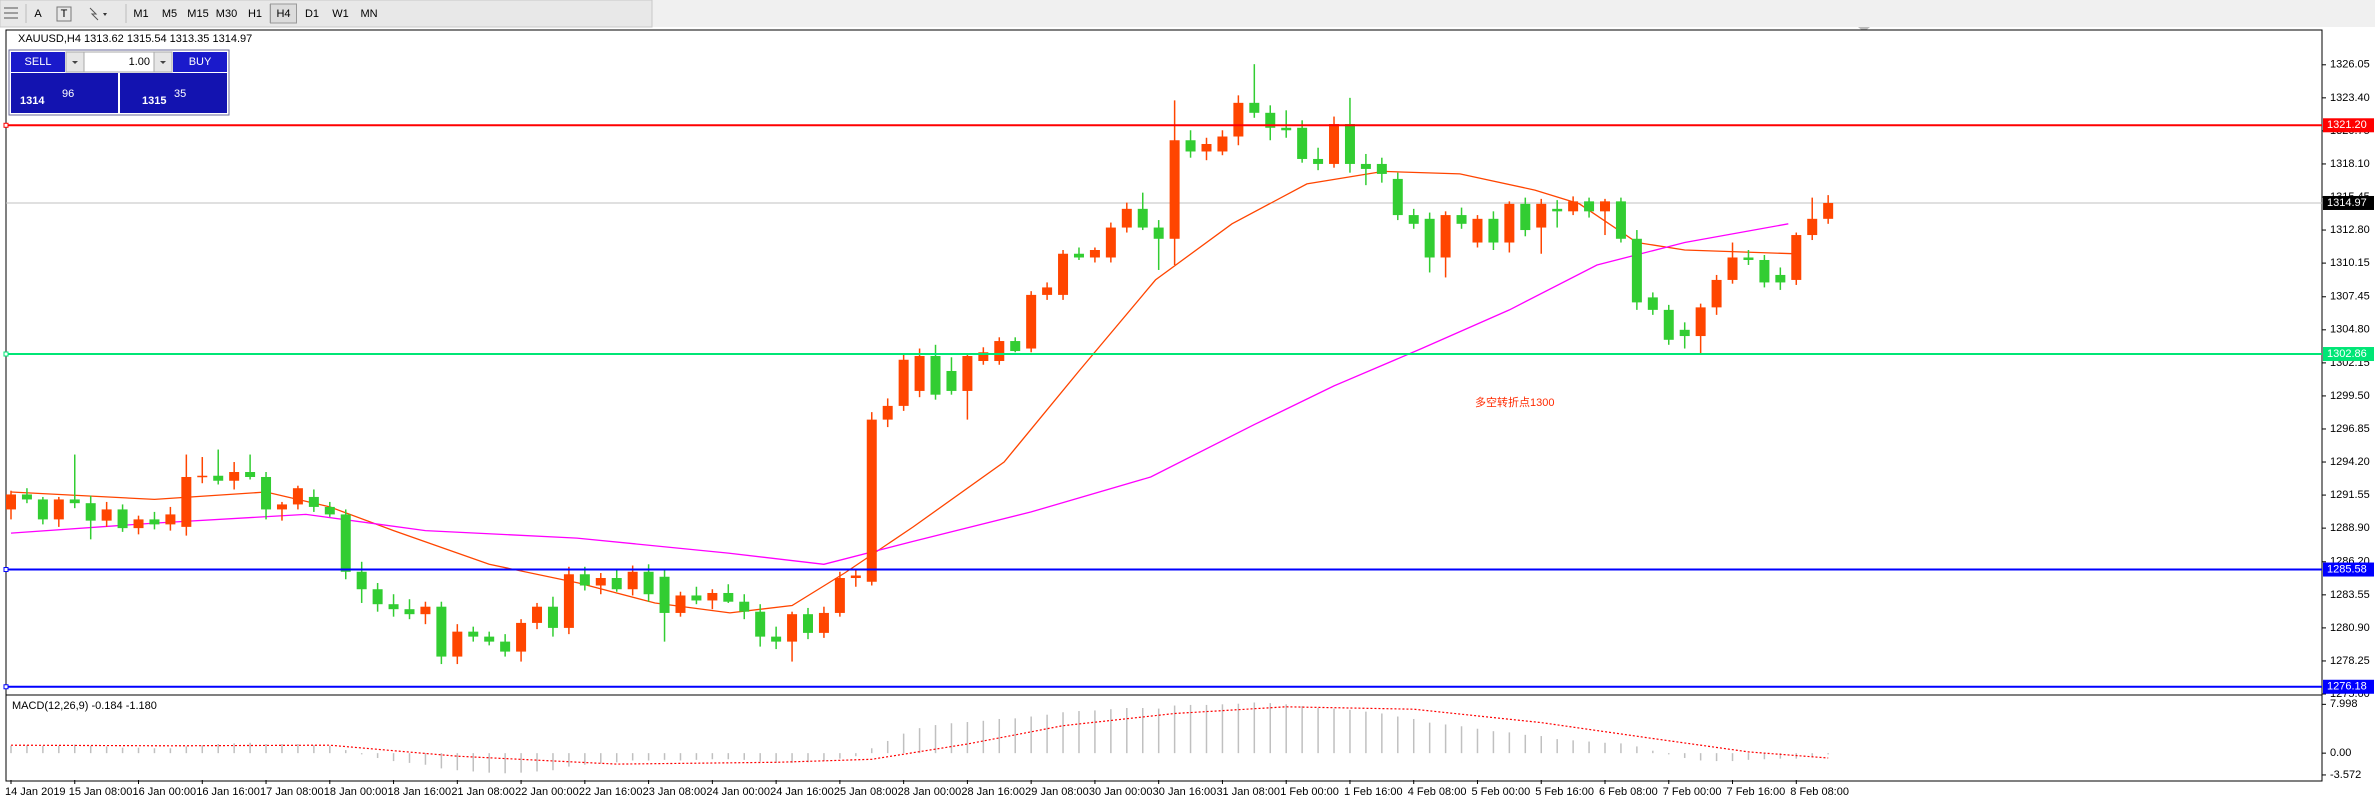  I want to click on y-tick-label: 1326.05, so click(2350, 65).